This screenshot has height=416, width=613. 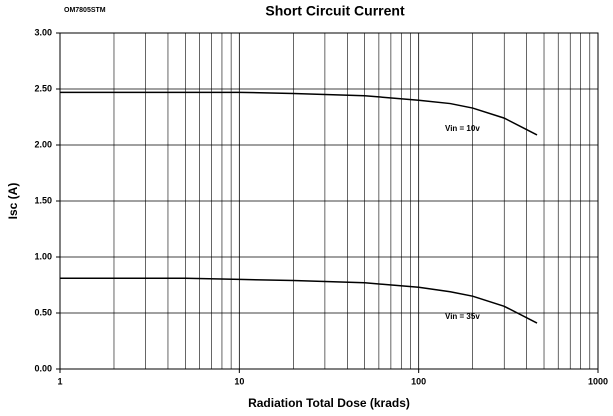 I want to click on x-tick-label: 100, so click(x=418, y=381).